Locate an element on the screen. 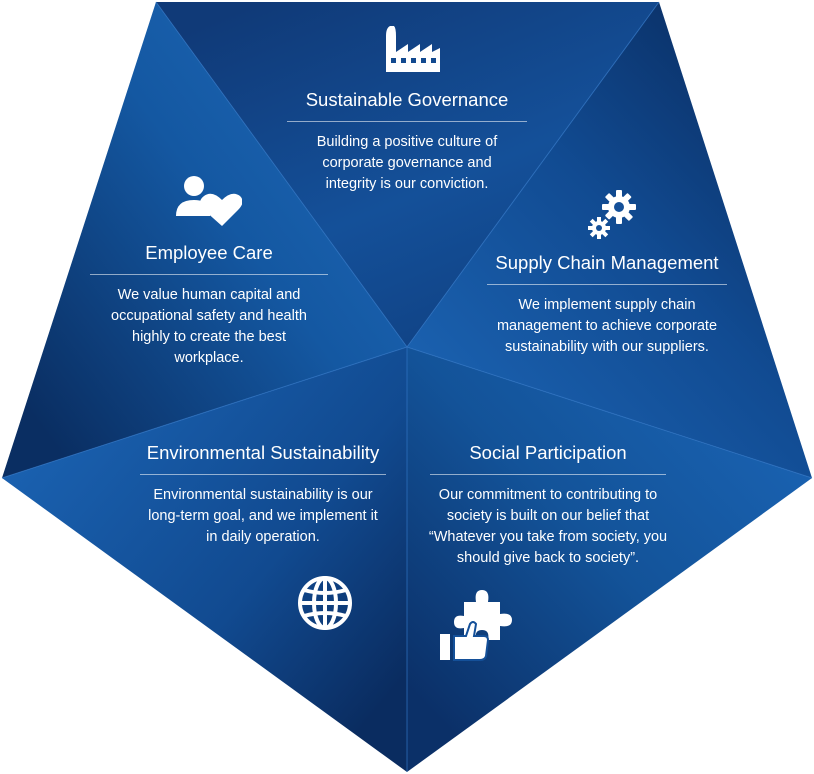 The image size is (814, 774). globe-icon is located at coordinates (325, 603).